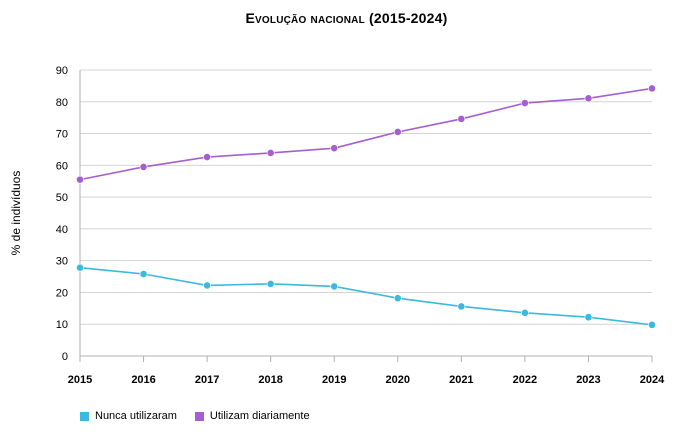  Describe the element at coordinates (207, 380) in the screenshot. I see `x-tick-label: 2017` at that location.